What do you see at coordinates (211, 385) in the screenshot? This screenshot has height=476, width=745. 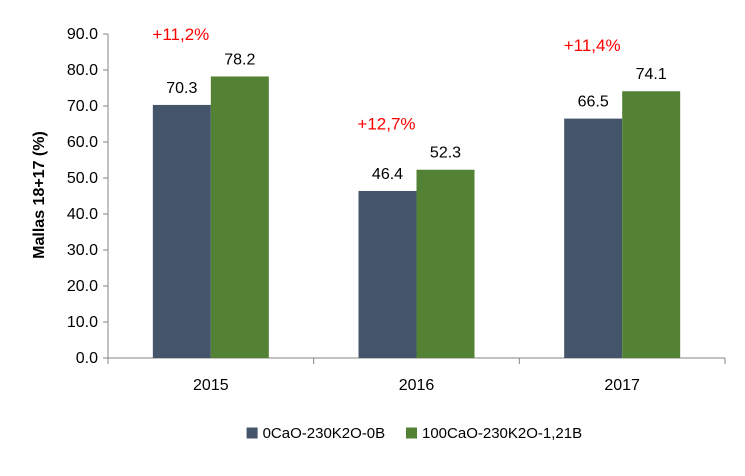 I see `x-tick-label: 2015` at bounding box center [211, 385].